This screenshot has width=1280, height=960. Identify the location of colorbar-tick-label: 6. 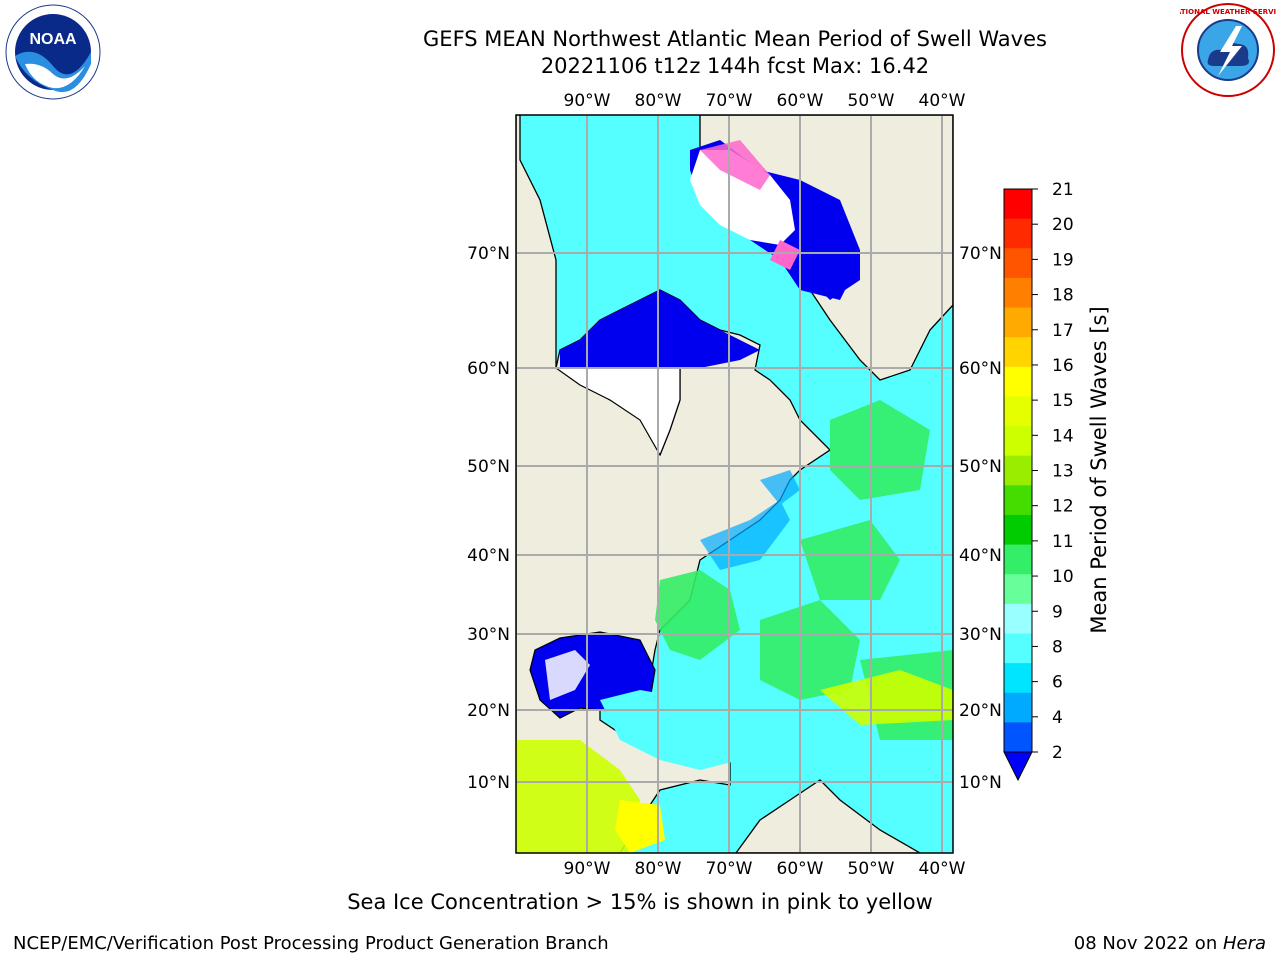
(1057, 683).